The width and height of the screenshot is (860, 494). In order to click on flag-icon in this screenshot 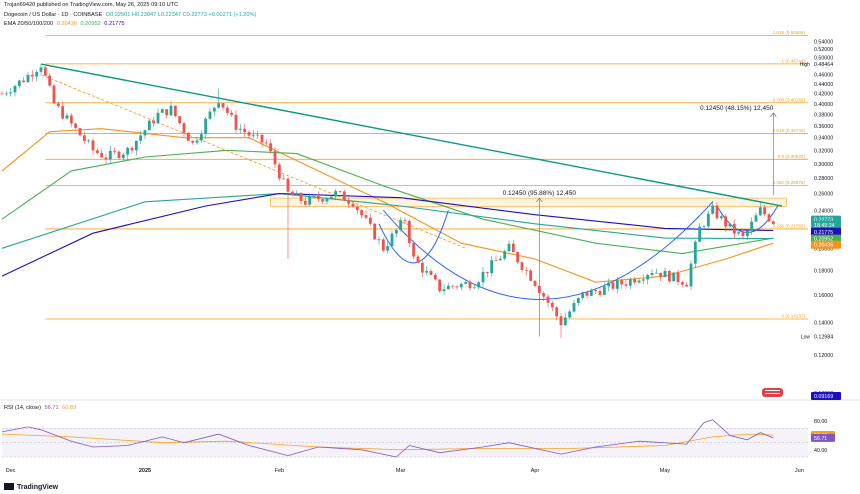, I will do `click(772, 392)`.